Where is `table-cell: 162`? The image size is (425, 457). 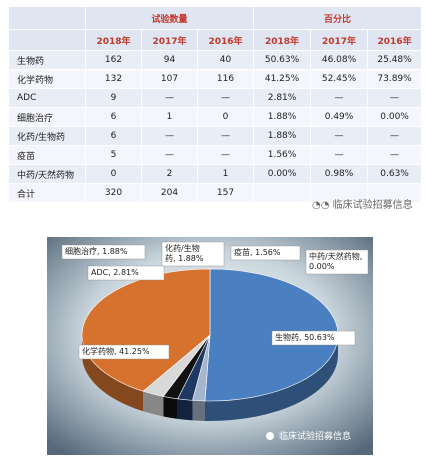 table-cell: 162 is located at coordinates (113, 60).